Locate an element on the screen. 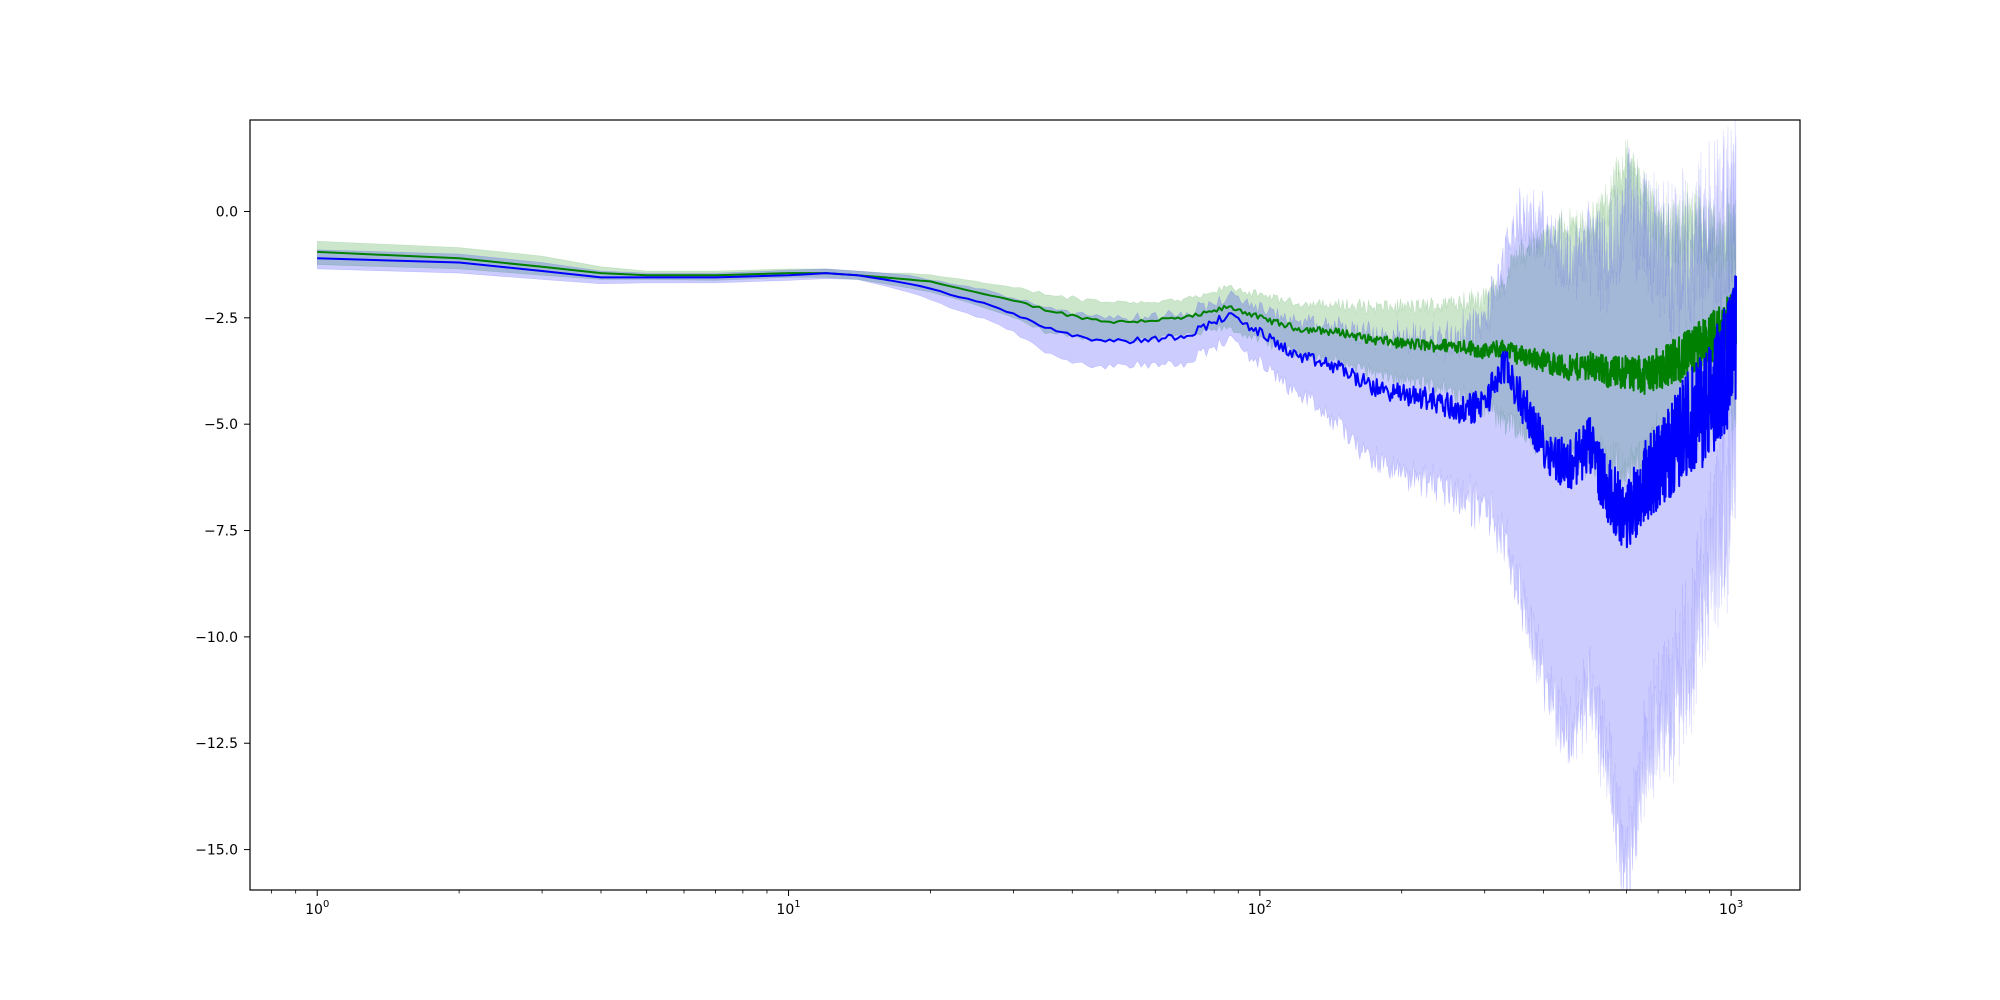  x-tick-label-2: 10² is located at coordinates (1260, 908).